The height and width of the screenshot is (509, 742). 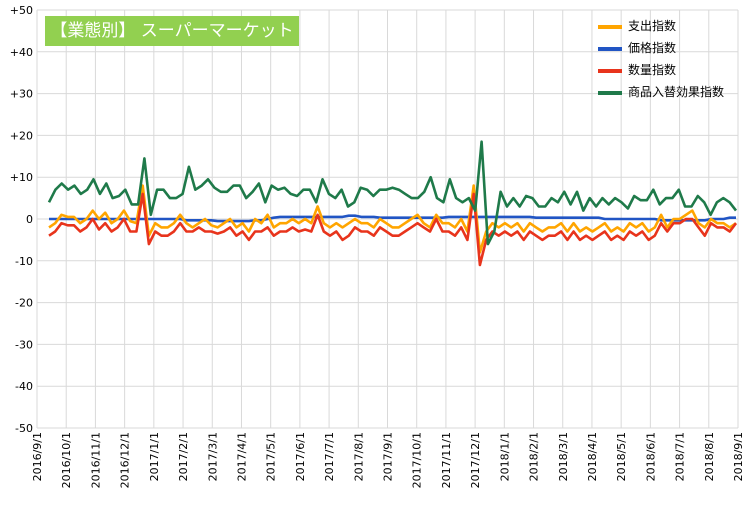 What do you see at coordinates (592, 456) in the screenshot?
I see `x-tick-label: 2018/4/1` at bounding box center [592, 456].